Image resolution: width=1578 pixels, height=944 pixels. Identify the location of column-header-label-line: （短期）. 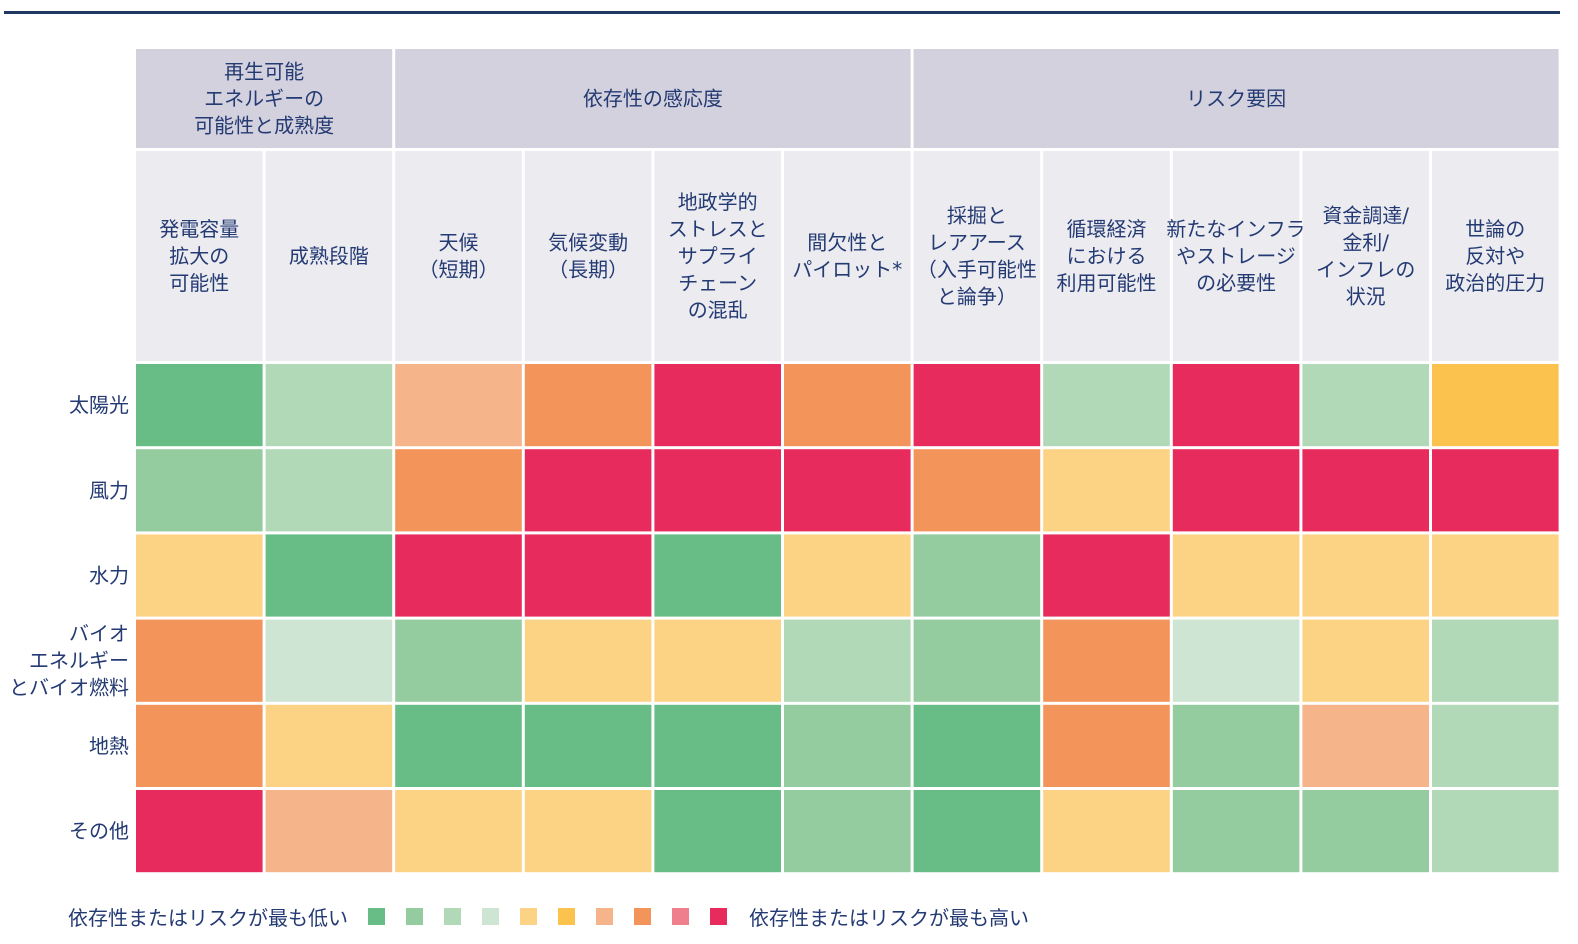
(459, 270).